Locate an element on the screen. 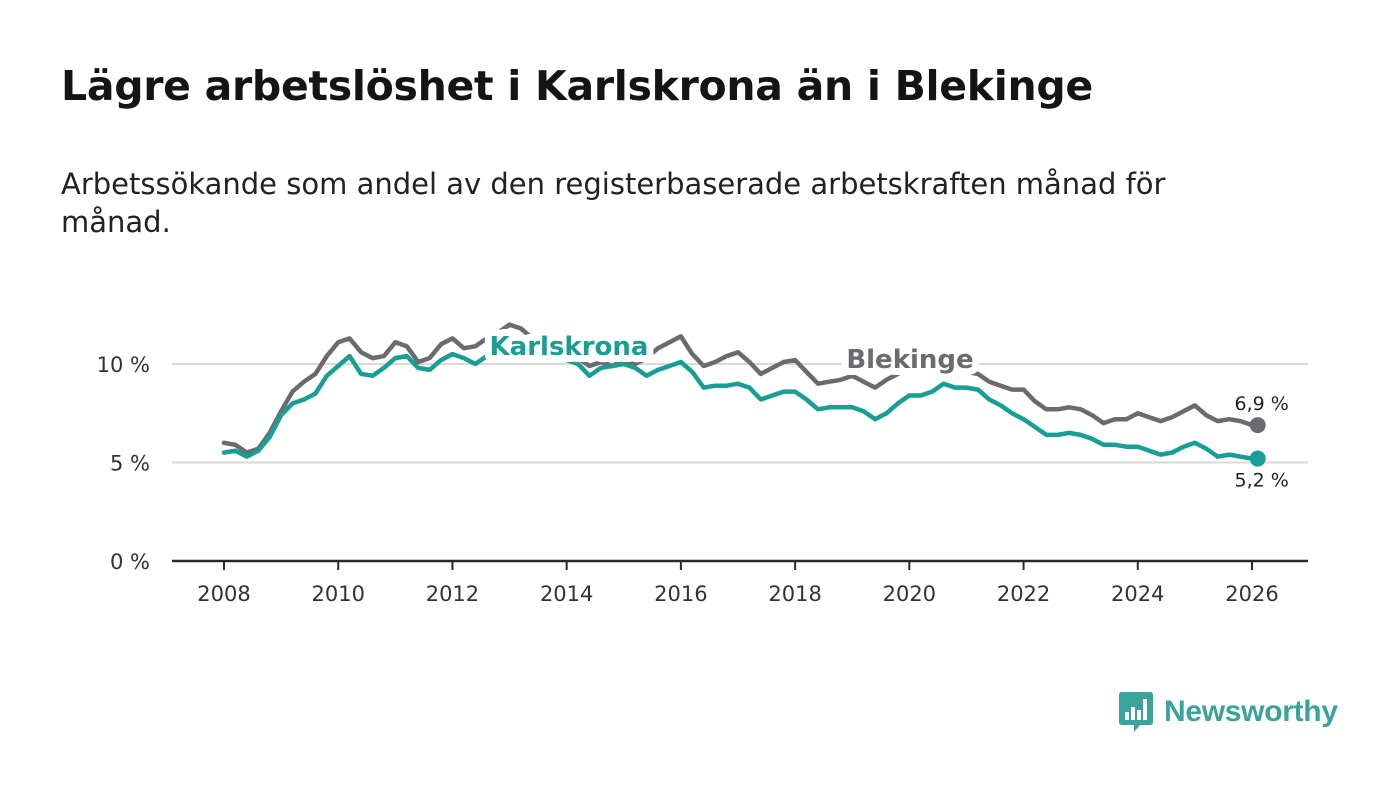  blekinge-end-value-label: 6,9 % is located at coordinates (1262, 404).